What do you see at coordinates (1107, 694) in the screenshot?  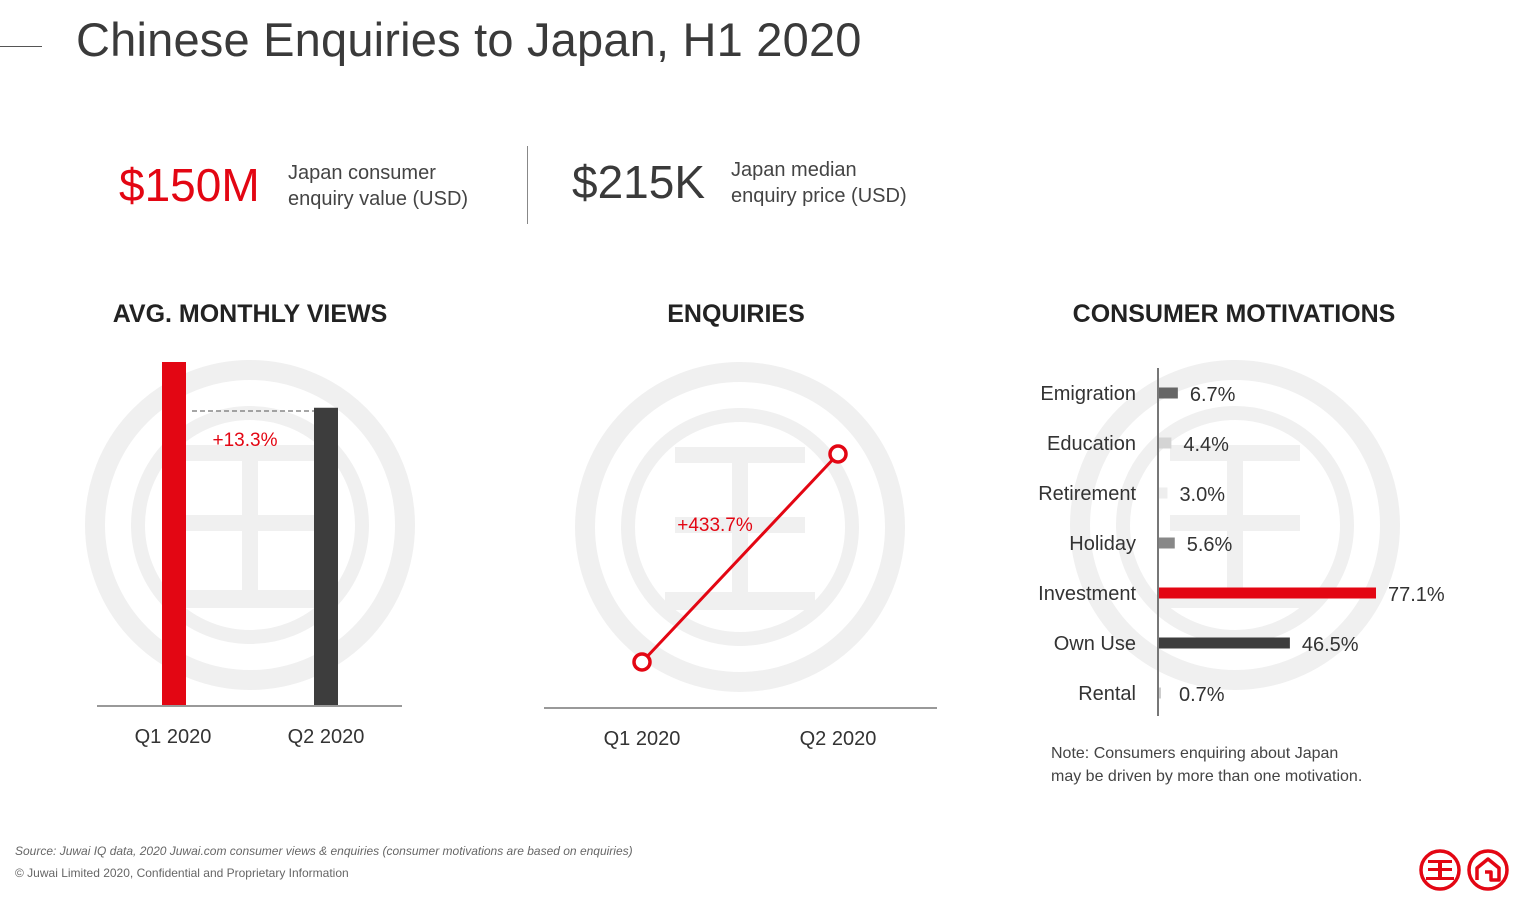 I see `category-label: Rental` at bounding box center [1107, 694].